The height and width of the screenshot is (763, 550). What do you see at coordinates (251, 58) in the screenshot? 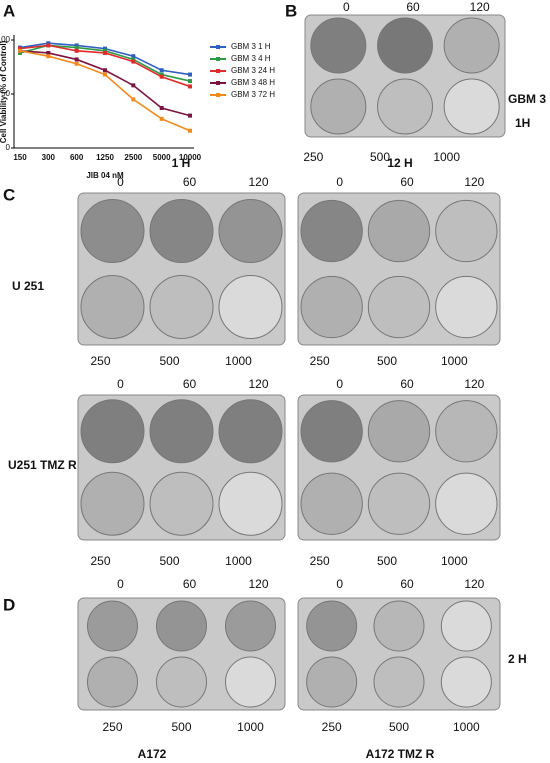
I see `legend-label: GBM 3 4 H` at bounding box center [251, 58].